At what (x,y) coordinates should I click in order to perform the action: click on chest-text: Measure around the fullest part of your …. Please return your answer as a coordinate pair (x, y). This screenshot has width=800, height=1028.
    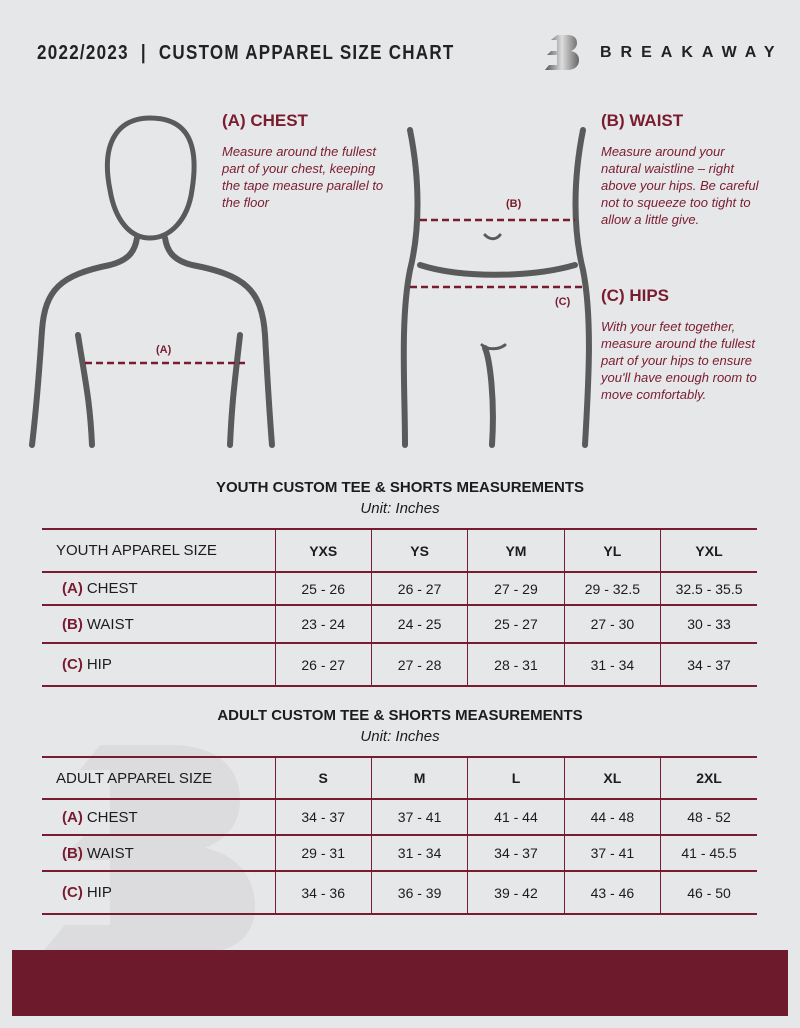
    Looking at the image, I should click on (303, 177).